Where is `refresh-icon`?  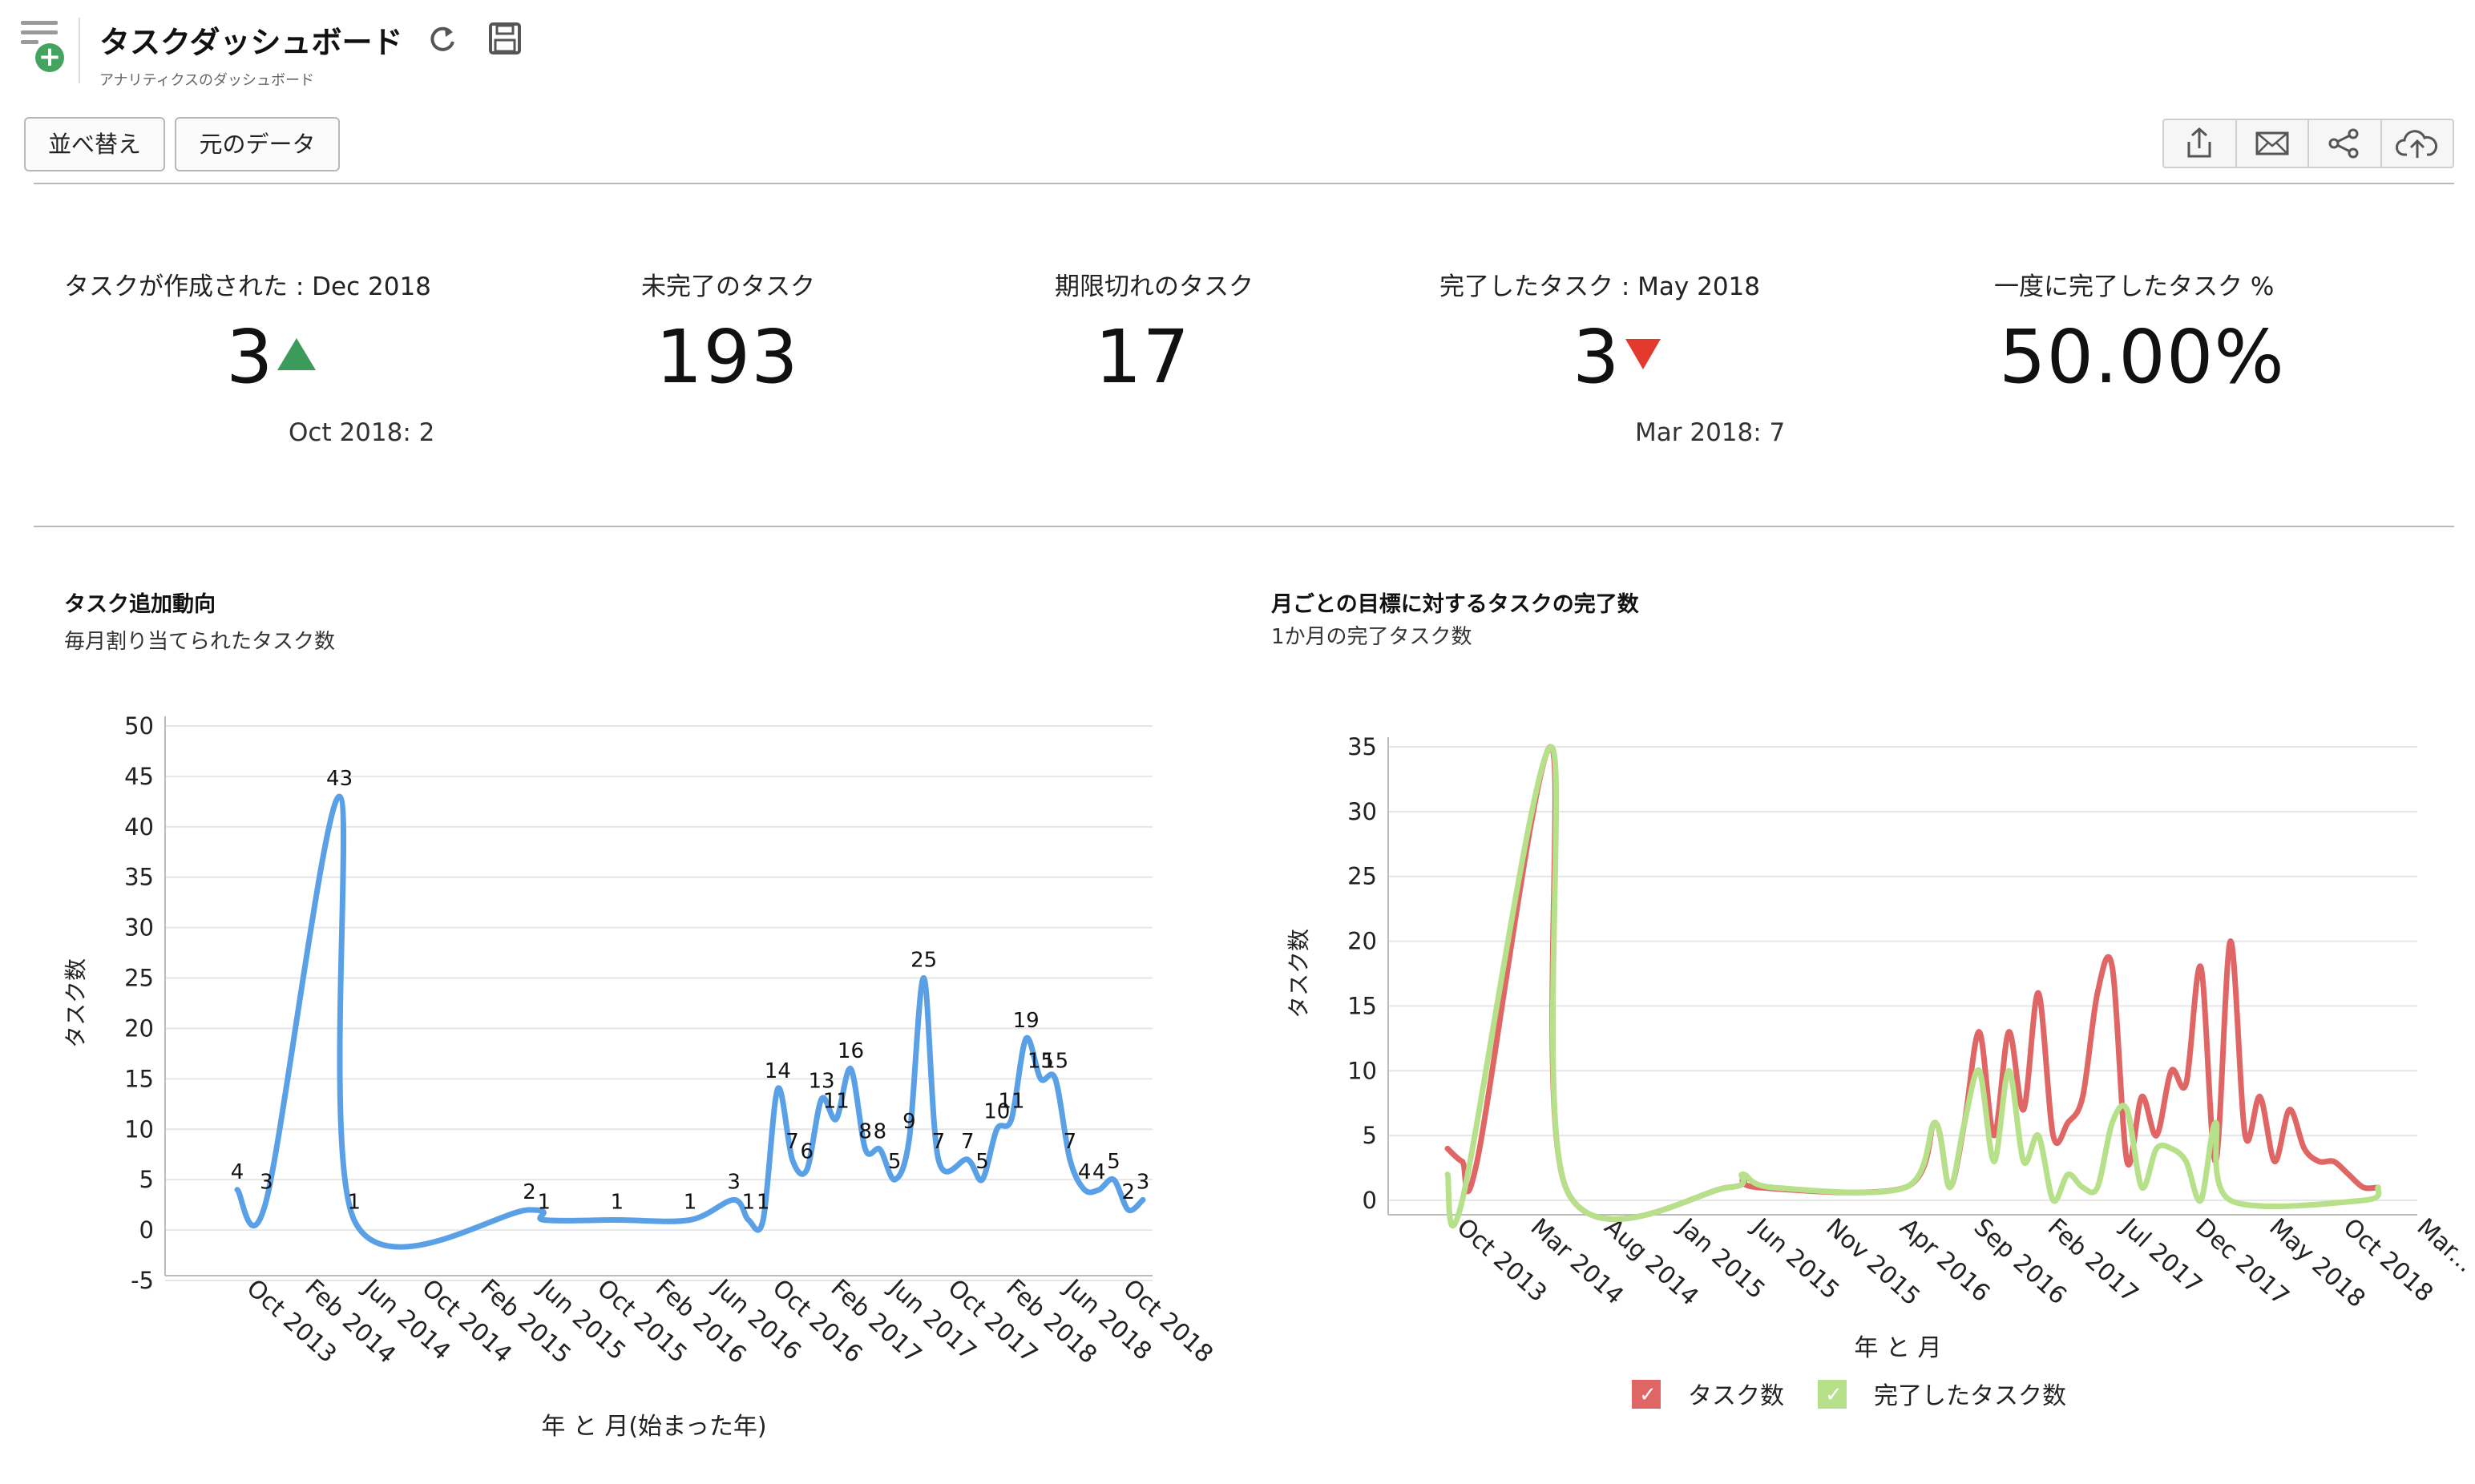
refresh-icon is located at coordinates (442, 39).